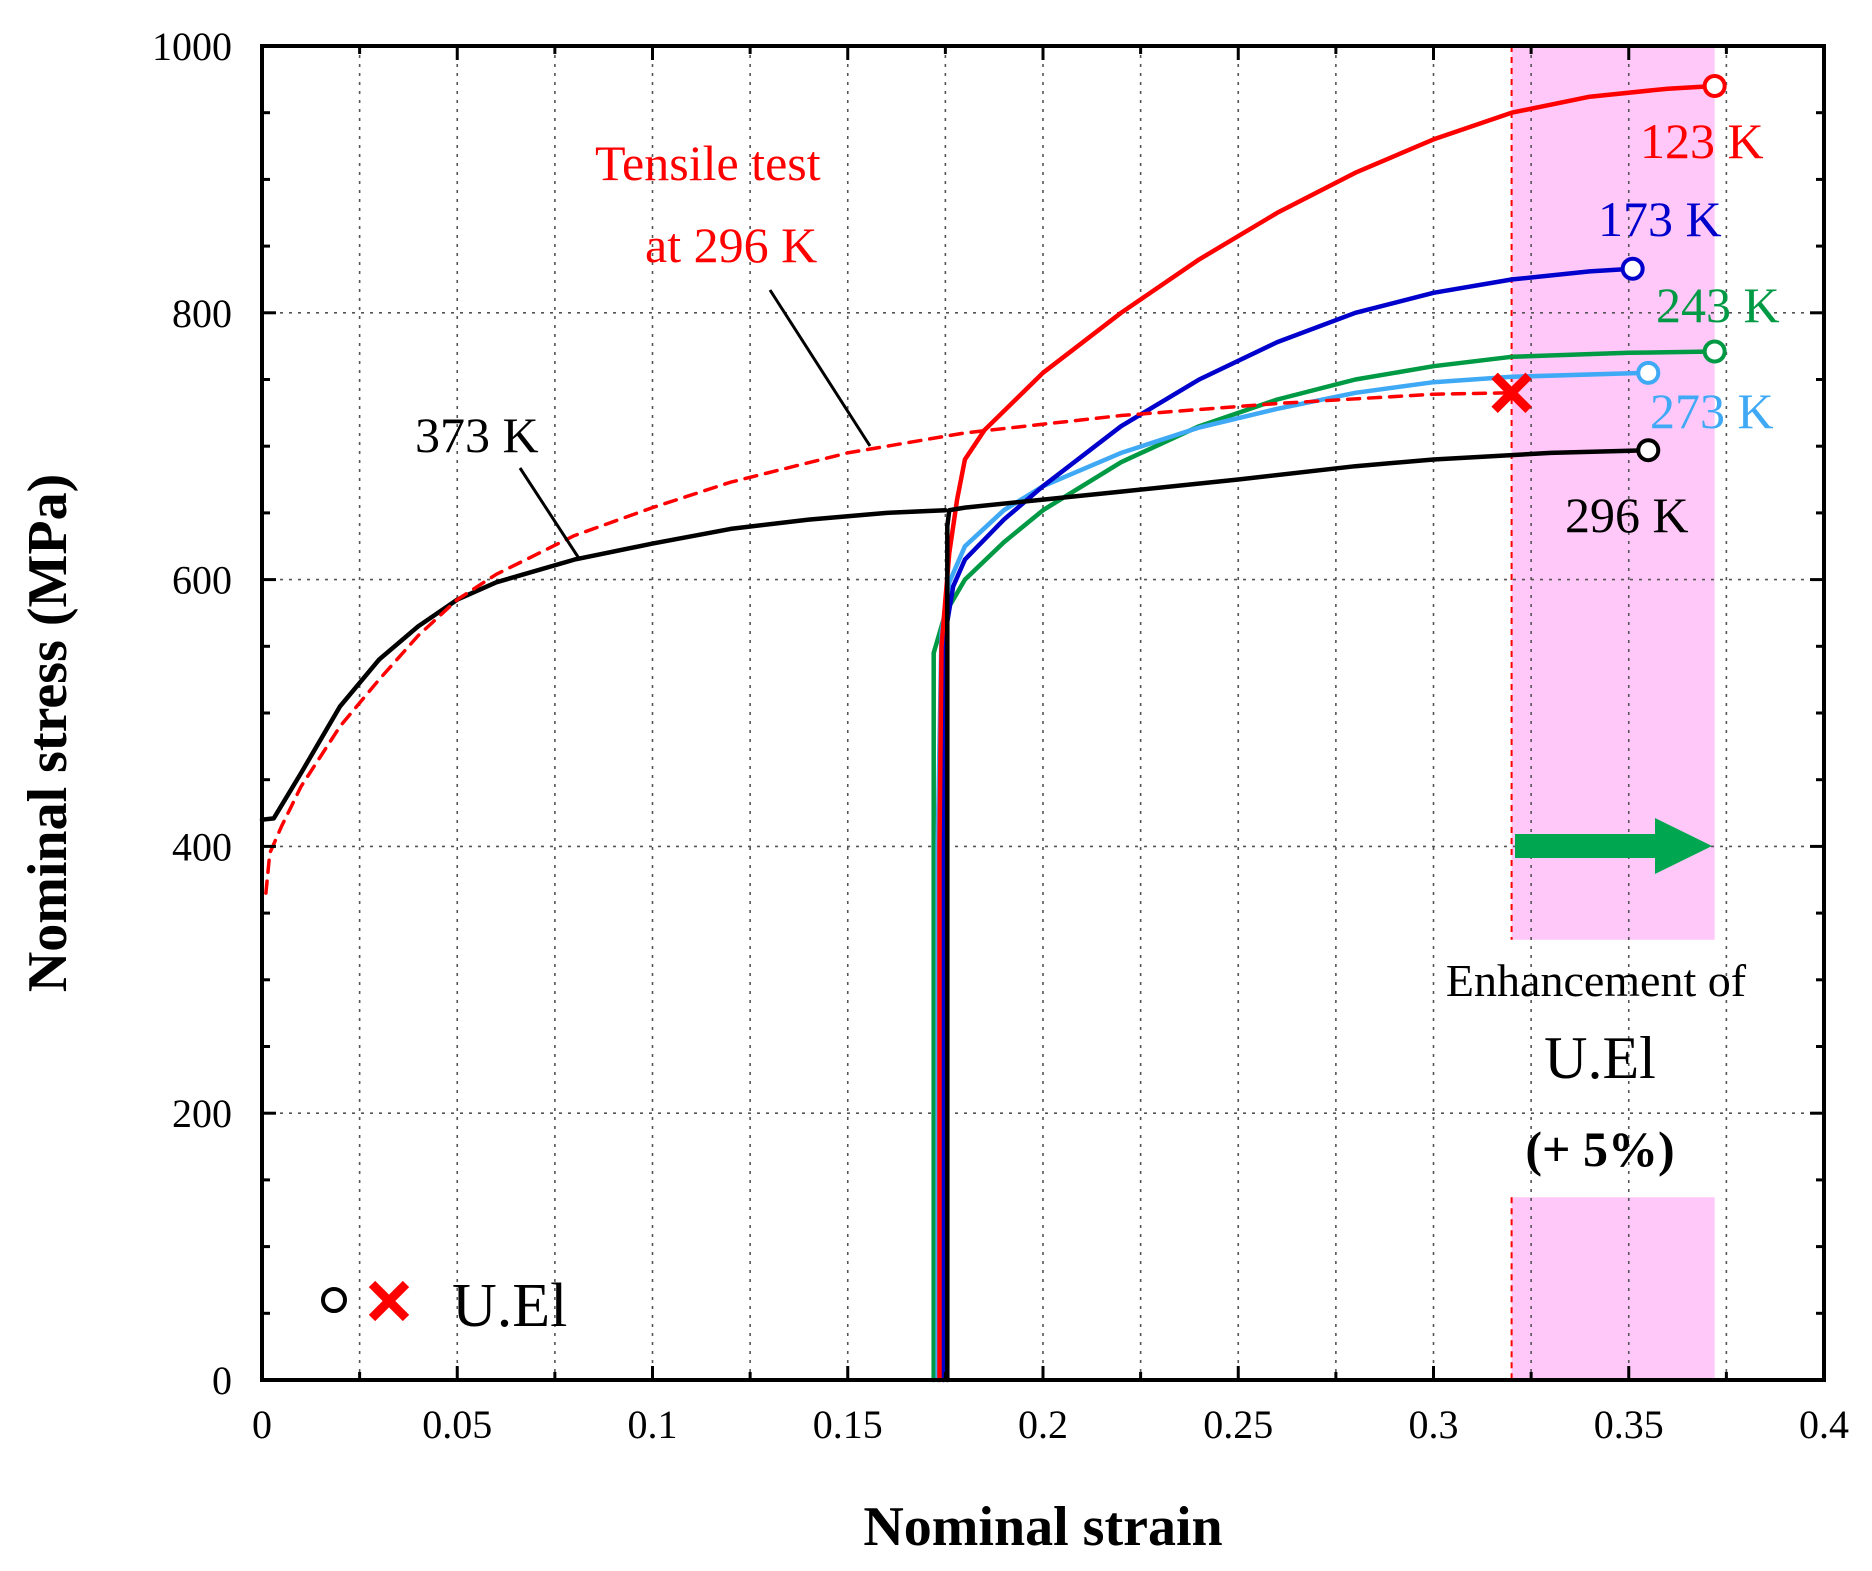 This screenshot has height=1571, width=1872. What do you see at coordinates (1627, 515) in the screenshot?
I see `label-296k: 296 K` at bounding box center [1627, 515].